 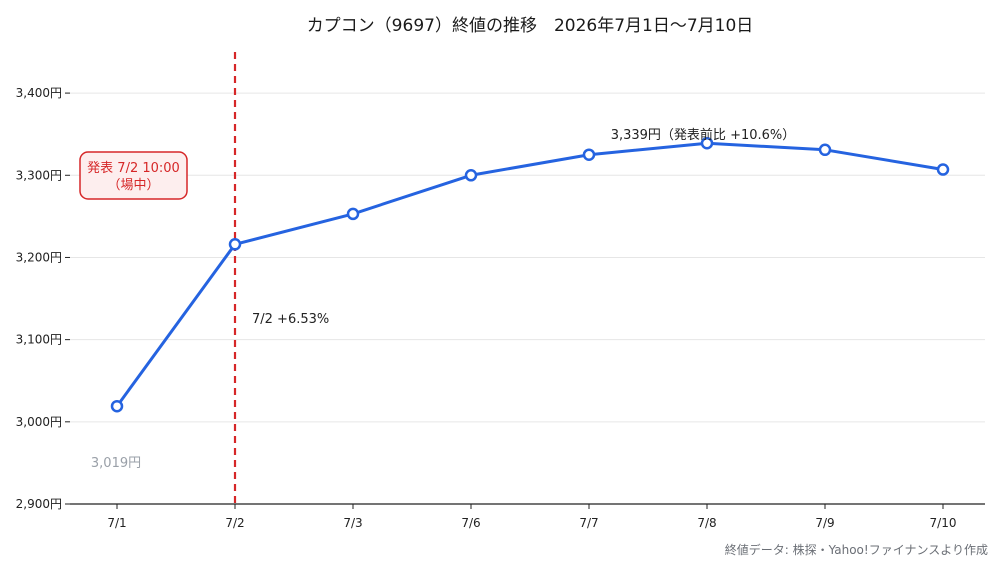 I want to click on y-tick-label: 3,300円, so click(x=39, y=175).